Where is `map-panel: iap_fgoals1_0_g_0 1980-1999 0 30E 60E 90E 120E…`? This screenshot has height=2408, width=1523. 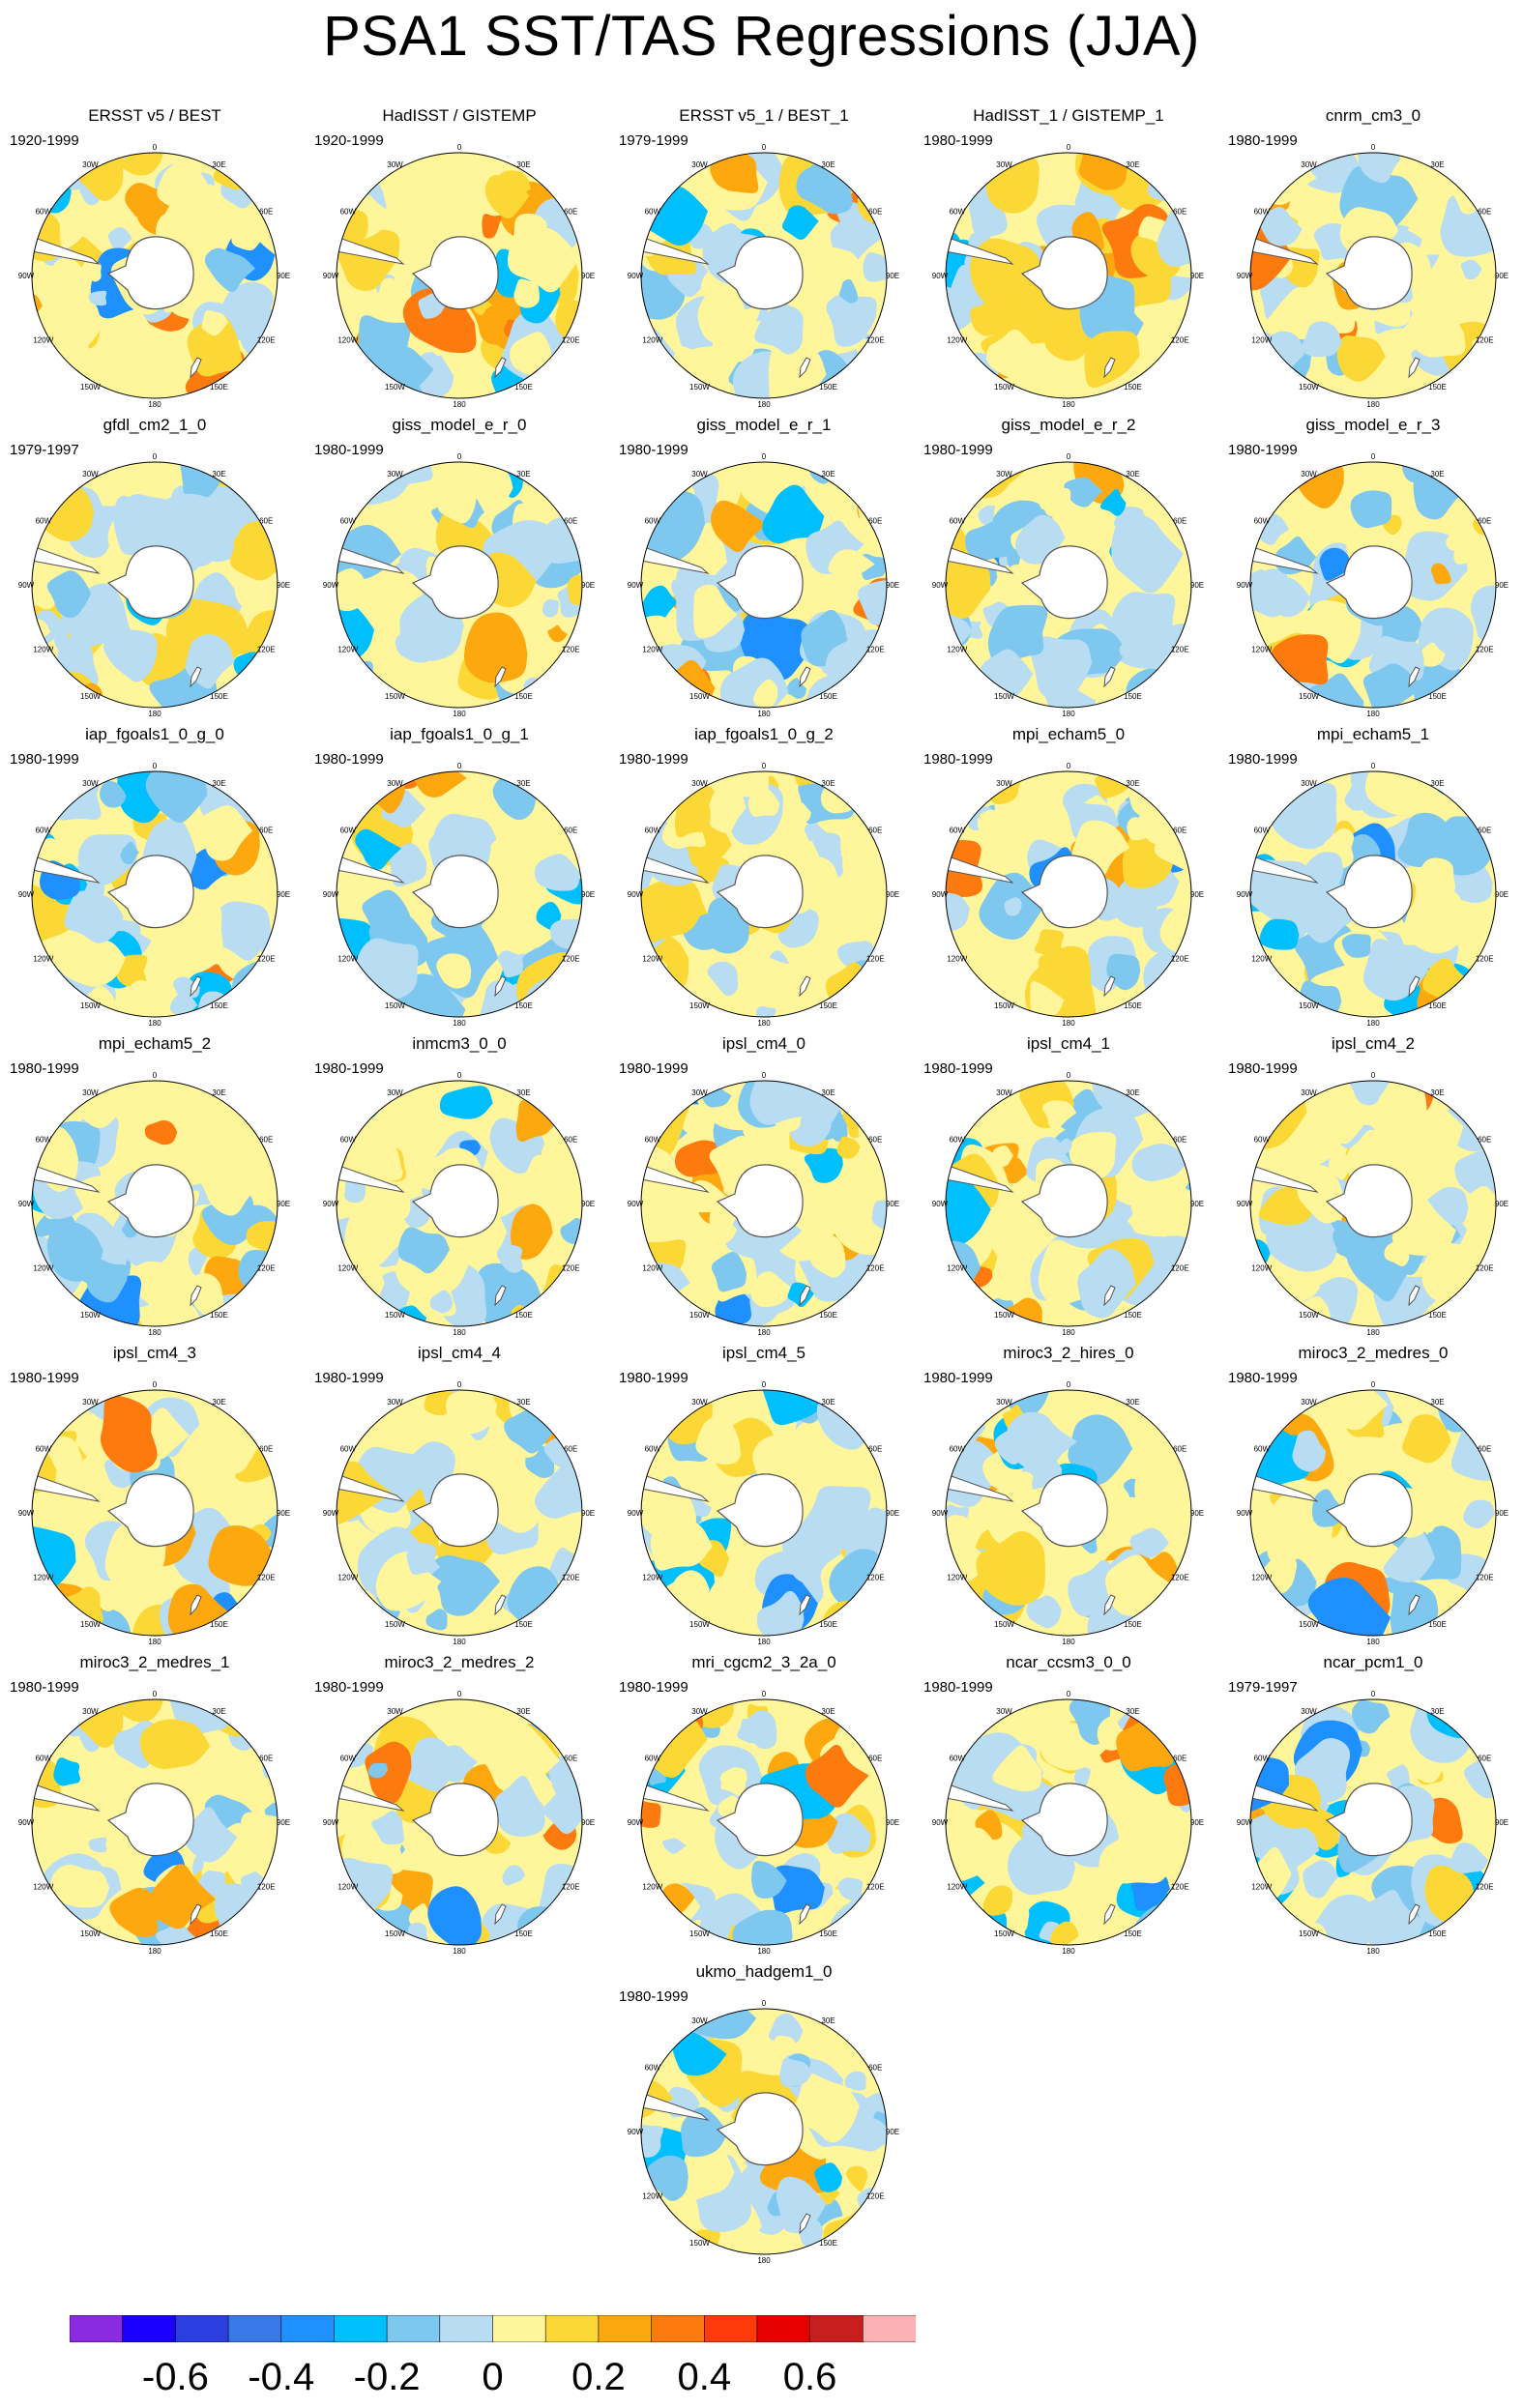
map-panel: iap_fgoals1_0_g_0 1980-1999 0 30E 60E 90E 120E… is located at coordinates (155, 879).